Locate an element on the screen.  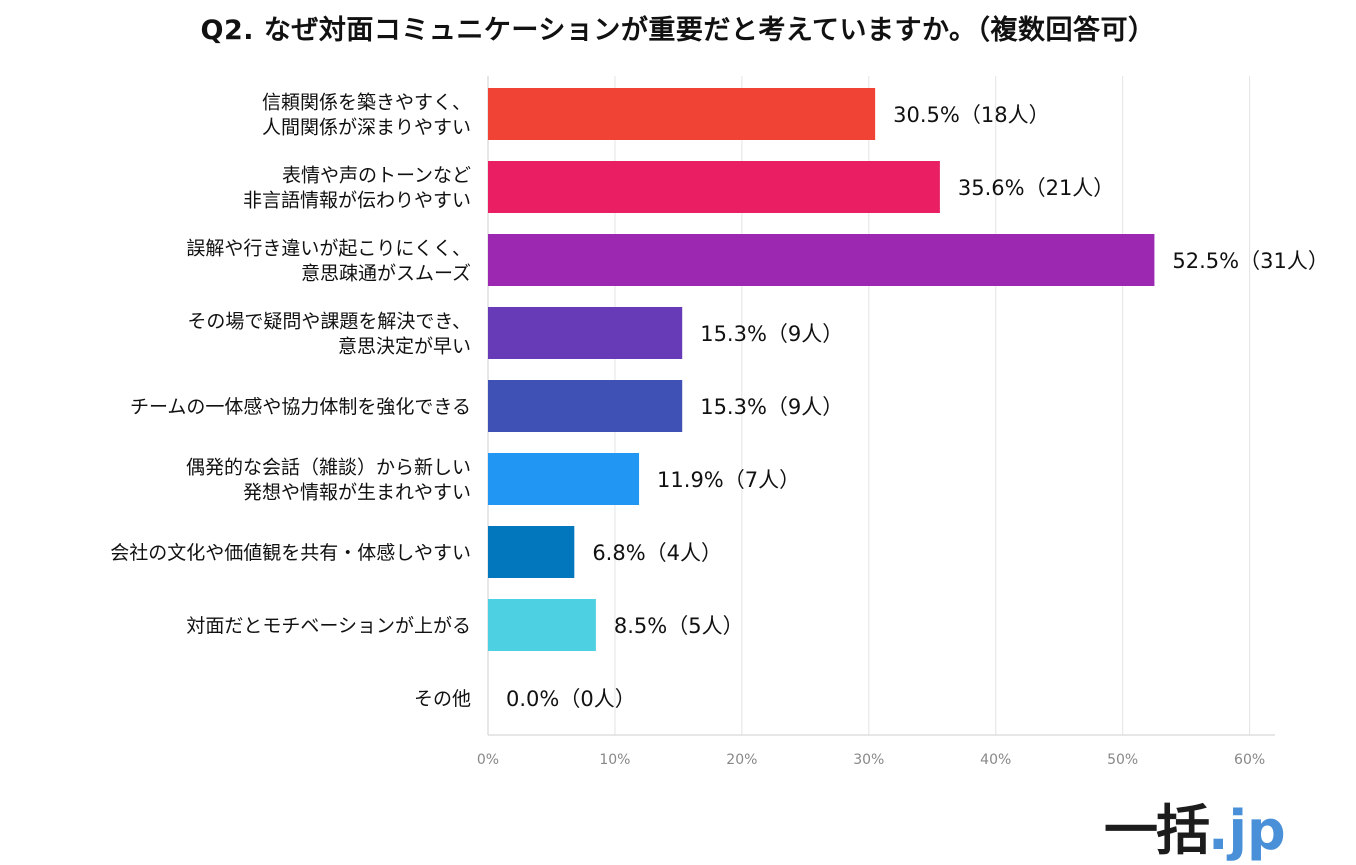
data-label: 0.0%（0人） is located at coordinates (571, 699).